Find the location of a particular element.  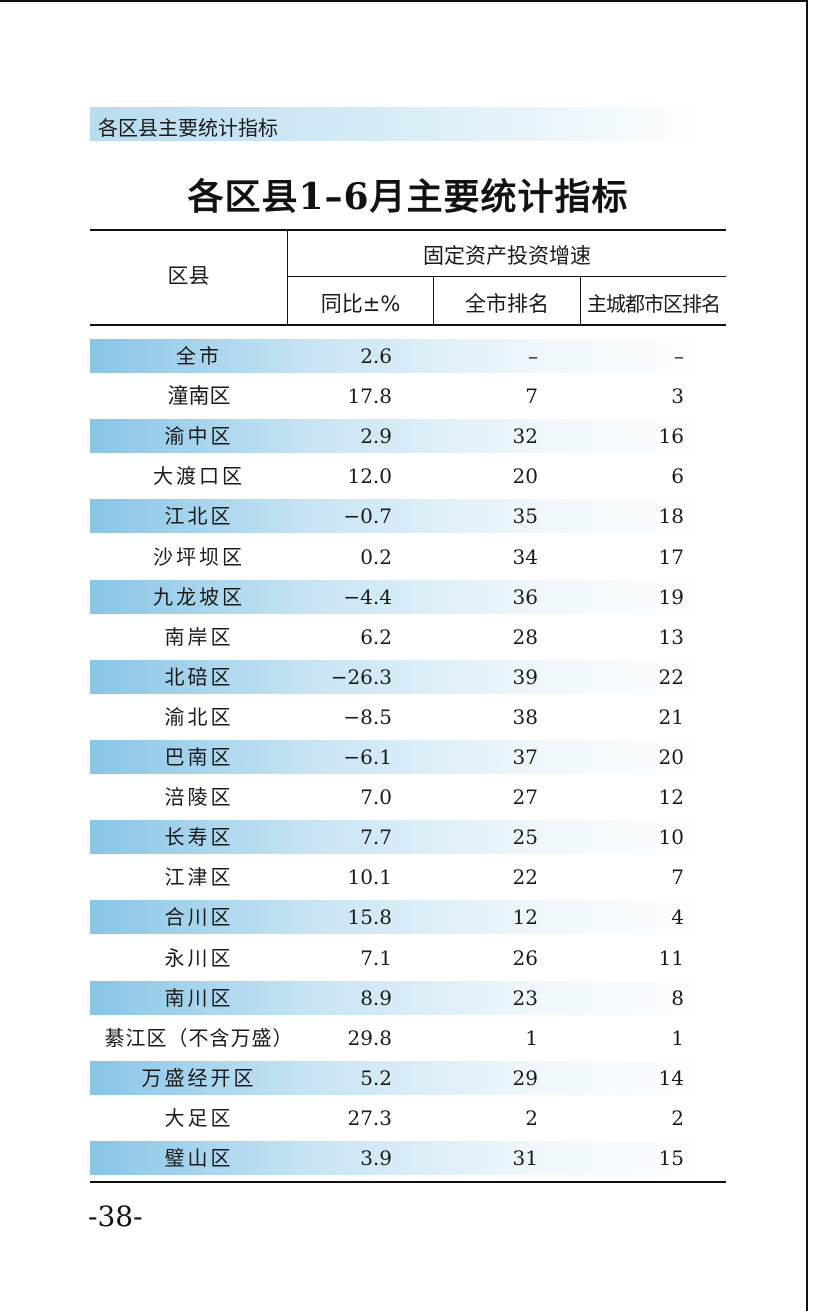

district-cell: 万盛经开区 is located at coordinates (199, 1077).